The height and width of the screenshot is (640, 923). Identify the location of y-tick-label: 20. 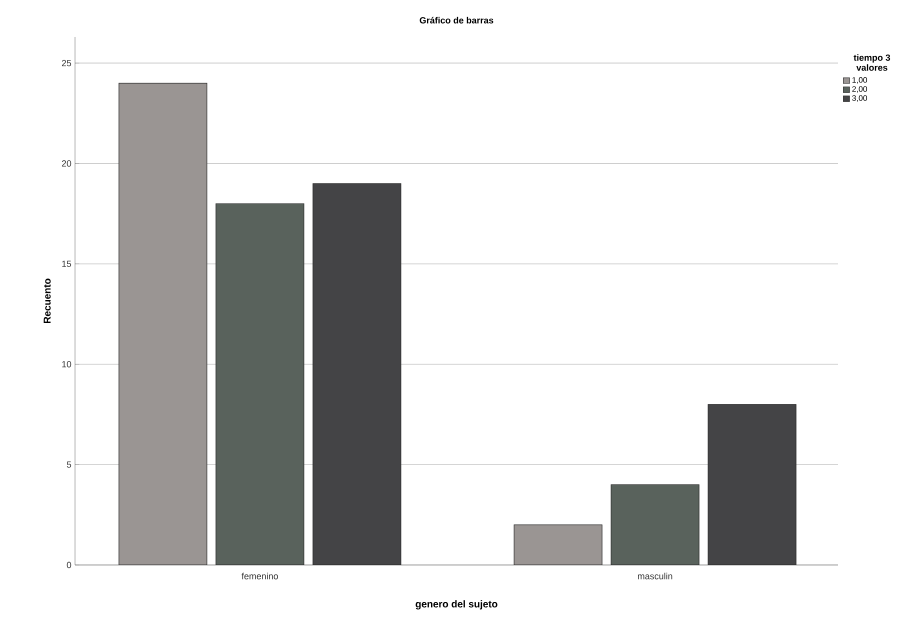
(67, 163).